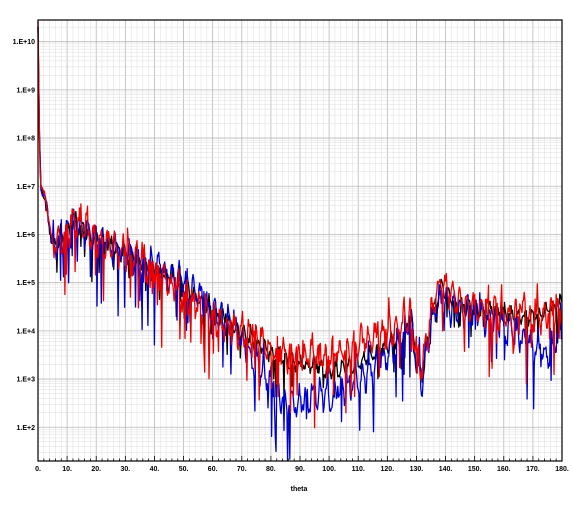  Describe the element at coordinates (26, 331) in the screenshot. I see `y-tick-label: 1.E+4` at that location.